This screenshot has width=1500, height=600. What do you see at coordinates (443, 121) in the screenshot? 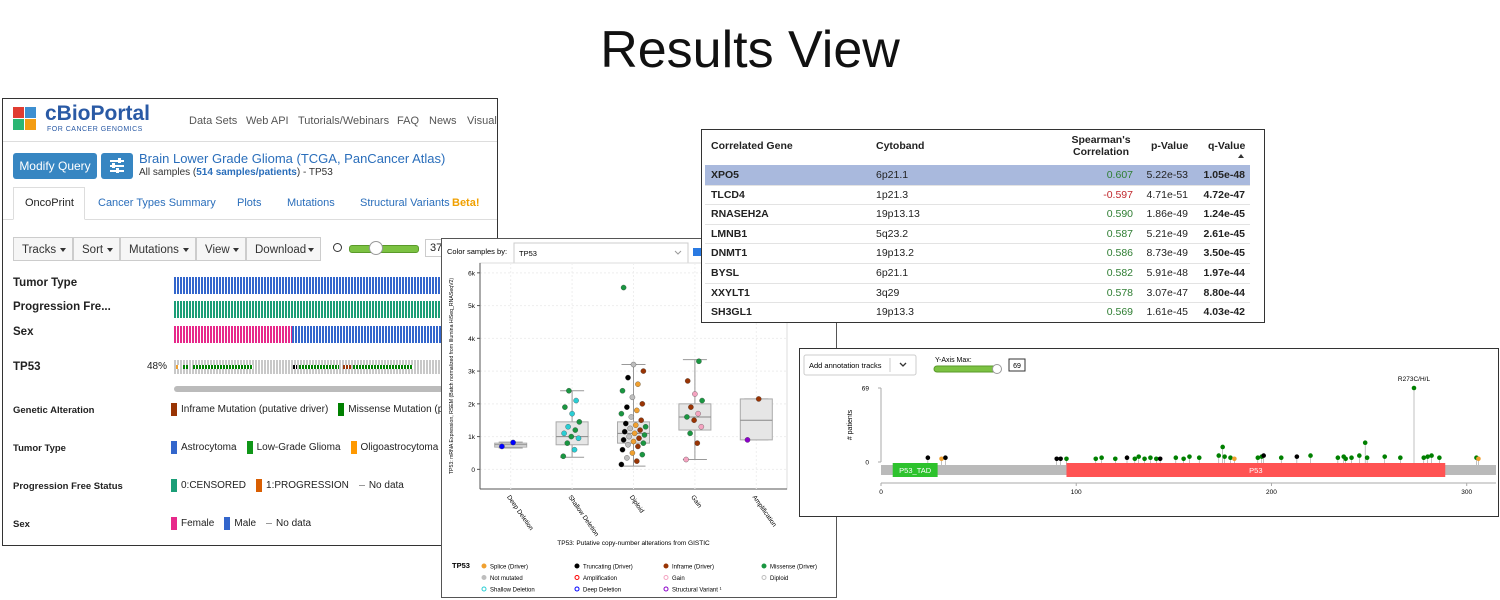
I see `nav-link: News` at bounding box center [443, 121].